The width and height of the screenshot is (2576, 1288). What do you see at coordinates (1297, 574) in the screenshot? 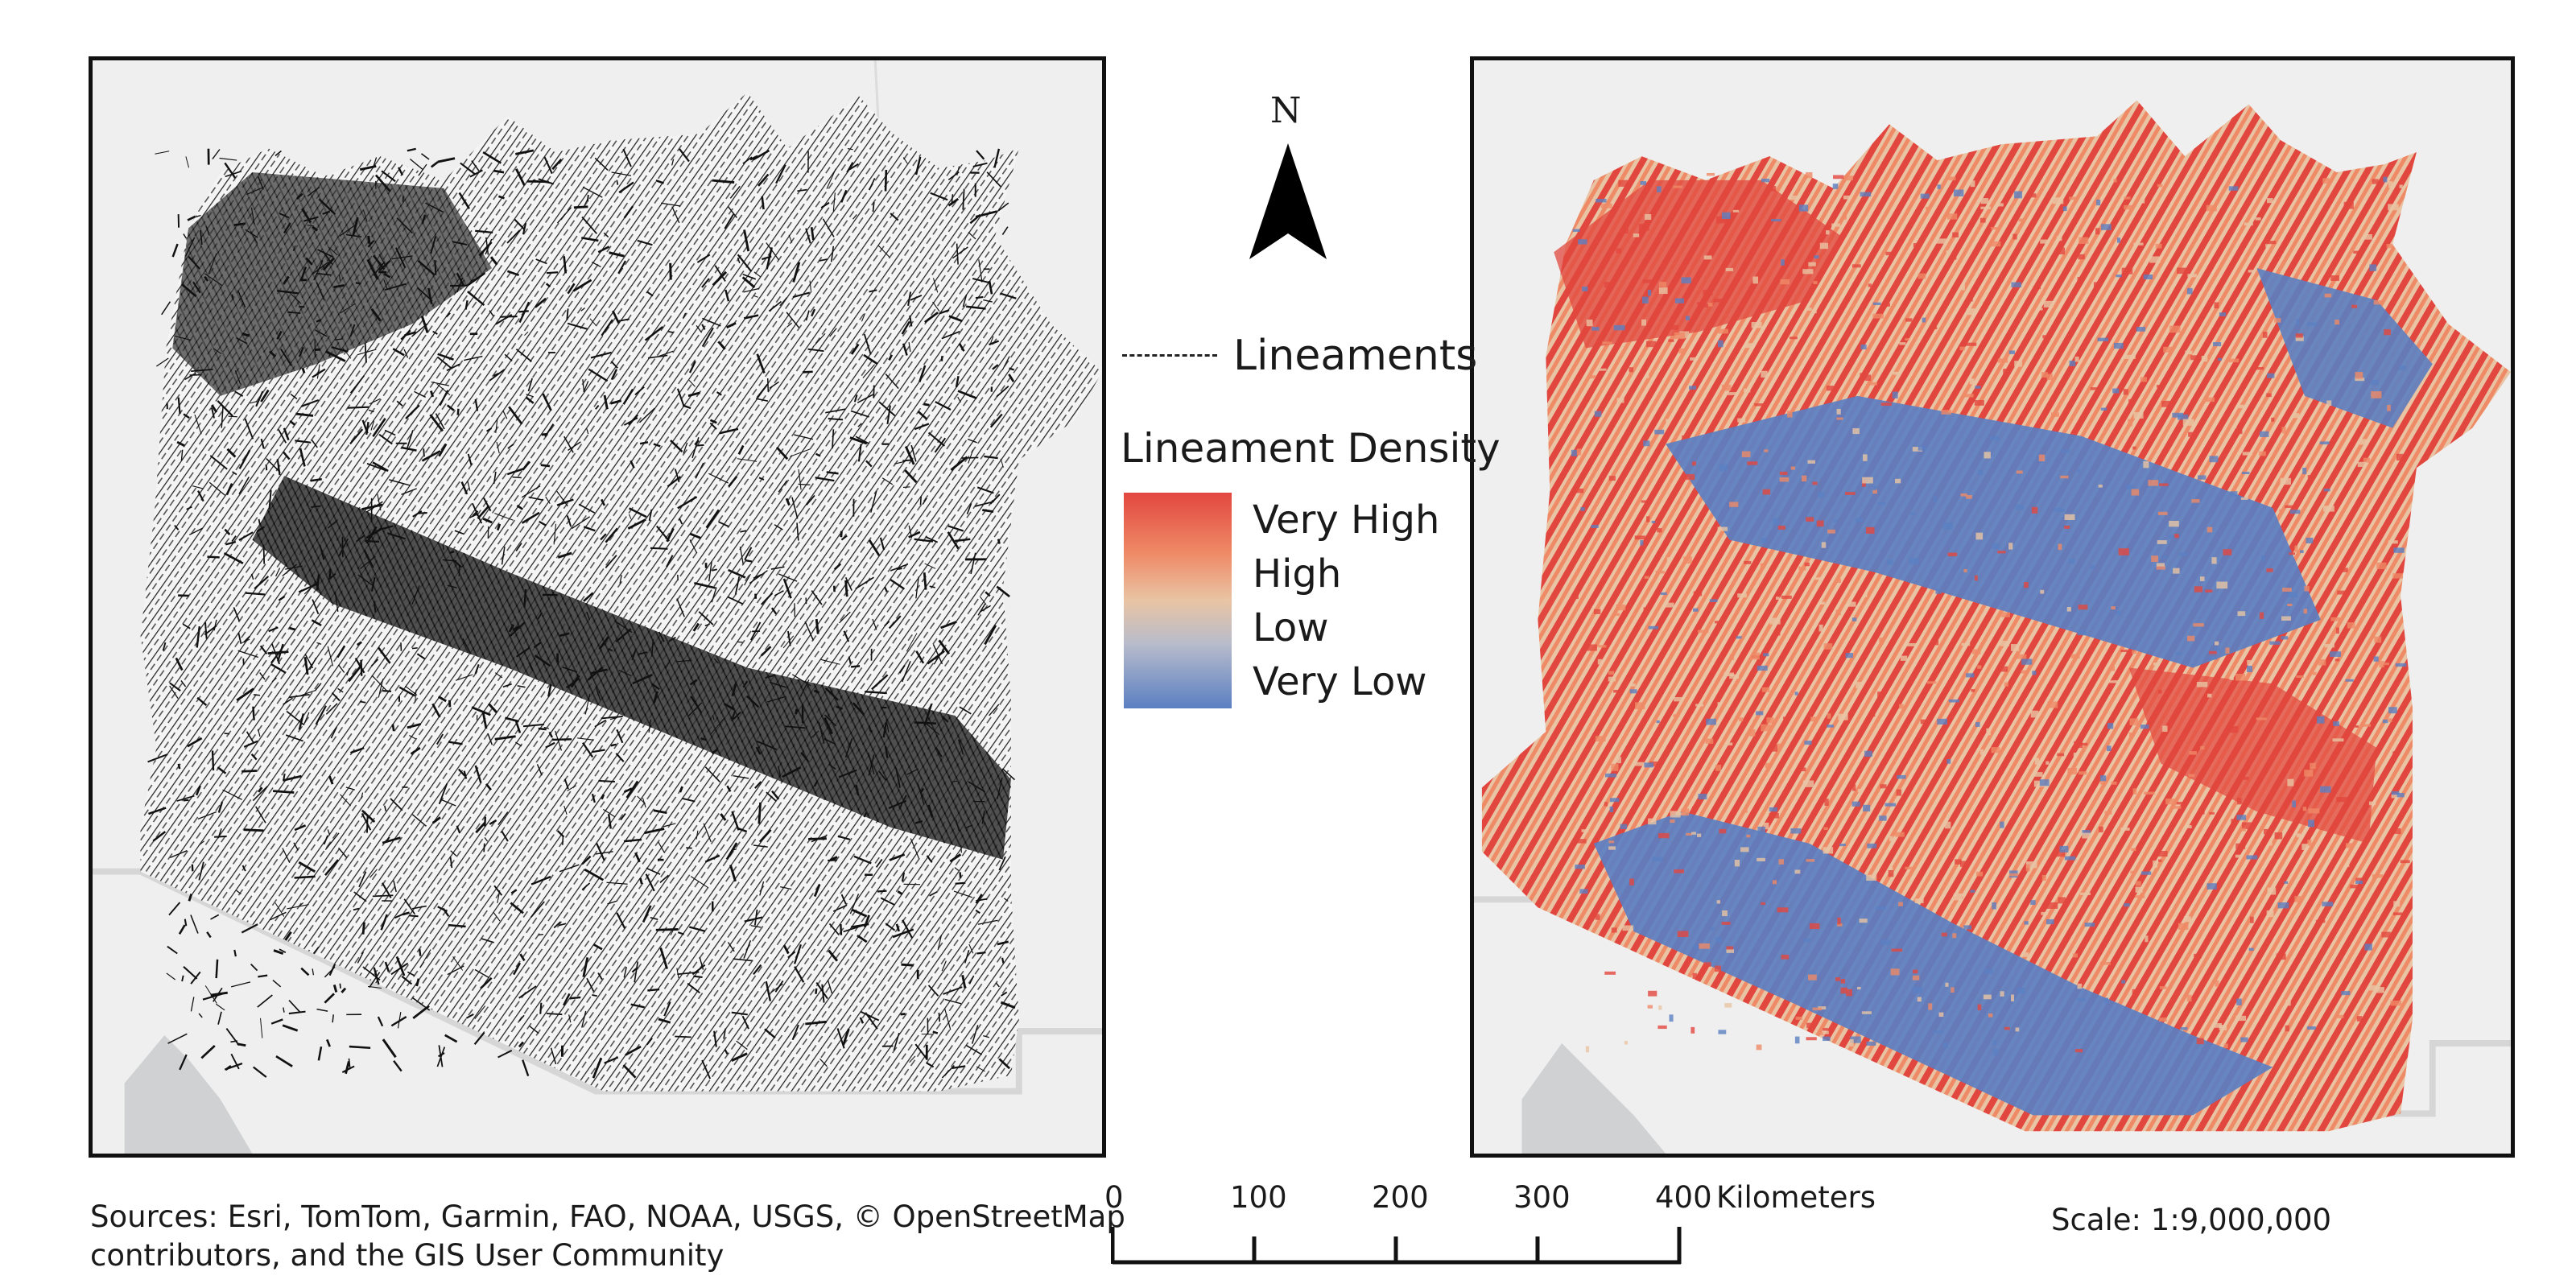
I see `legend-class-high: High` at bounding box center [1297, 574].